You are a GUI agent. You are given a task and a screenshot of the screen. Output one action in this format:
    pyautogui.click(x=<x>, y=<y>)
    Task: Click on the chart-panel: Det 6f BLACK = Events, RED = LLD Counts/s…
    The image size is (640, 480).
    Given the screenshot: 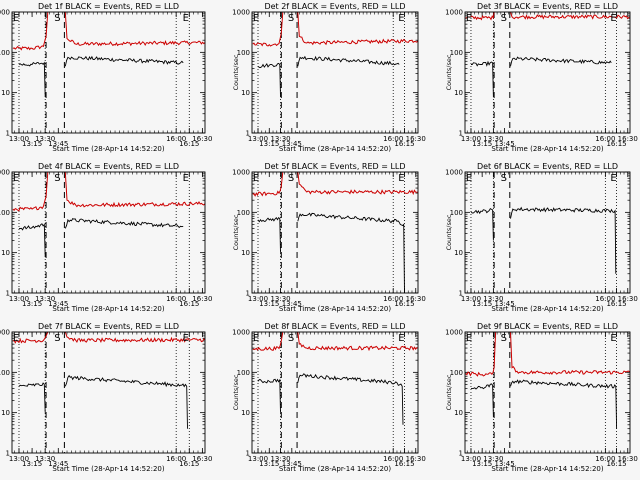 What is the action you would take?
    pyautogui.click(x=541, y=237)
    